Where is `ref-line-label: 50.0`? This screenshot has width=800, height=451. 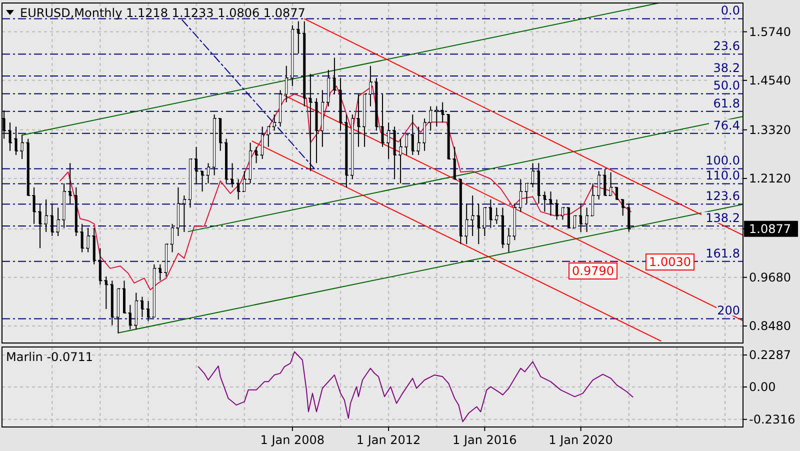
ref-line-label: 50.0 is located at coordinates (726, 85).